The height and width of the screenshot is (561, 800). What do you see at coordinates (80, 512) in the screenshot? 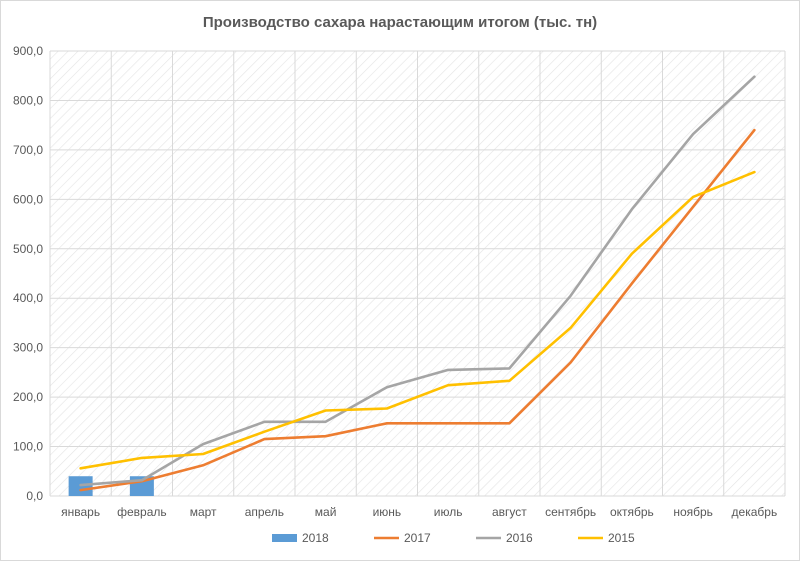
I see `x-tick-label: январь` at bounding box center [80, 512].